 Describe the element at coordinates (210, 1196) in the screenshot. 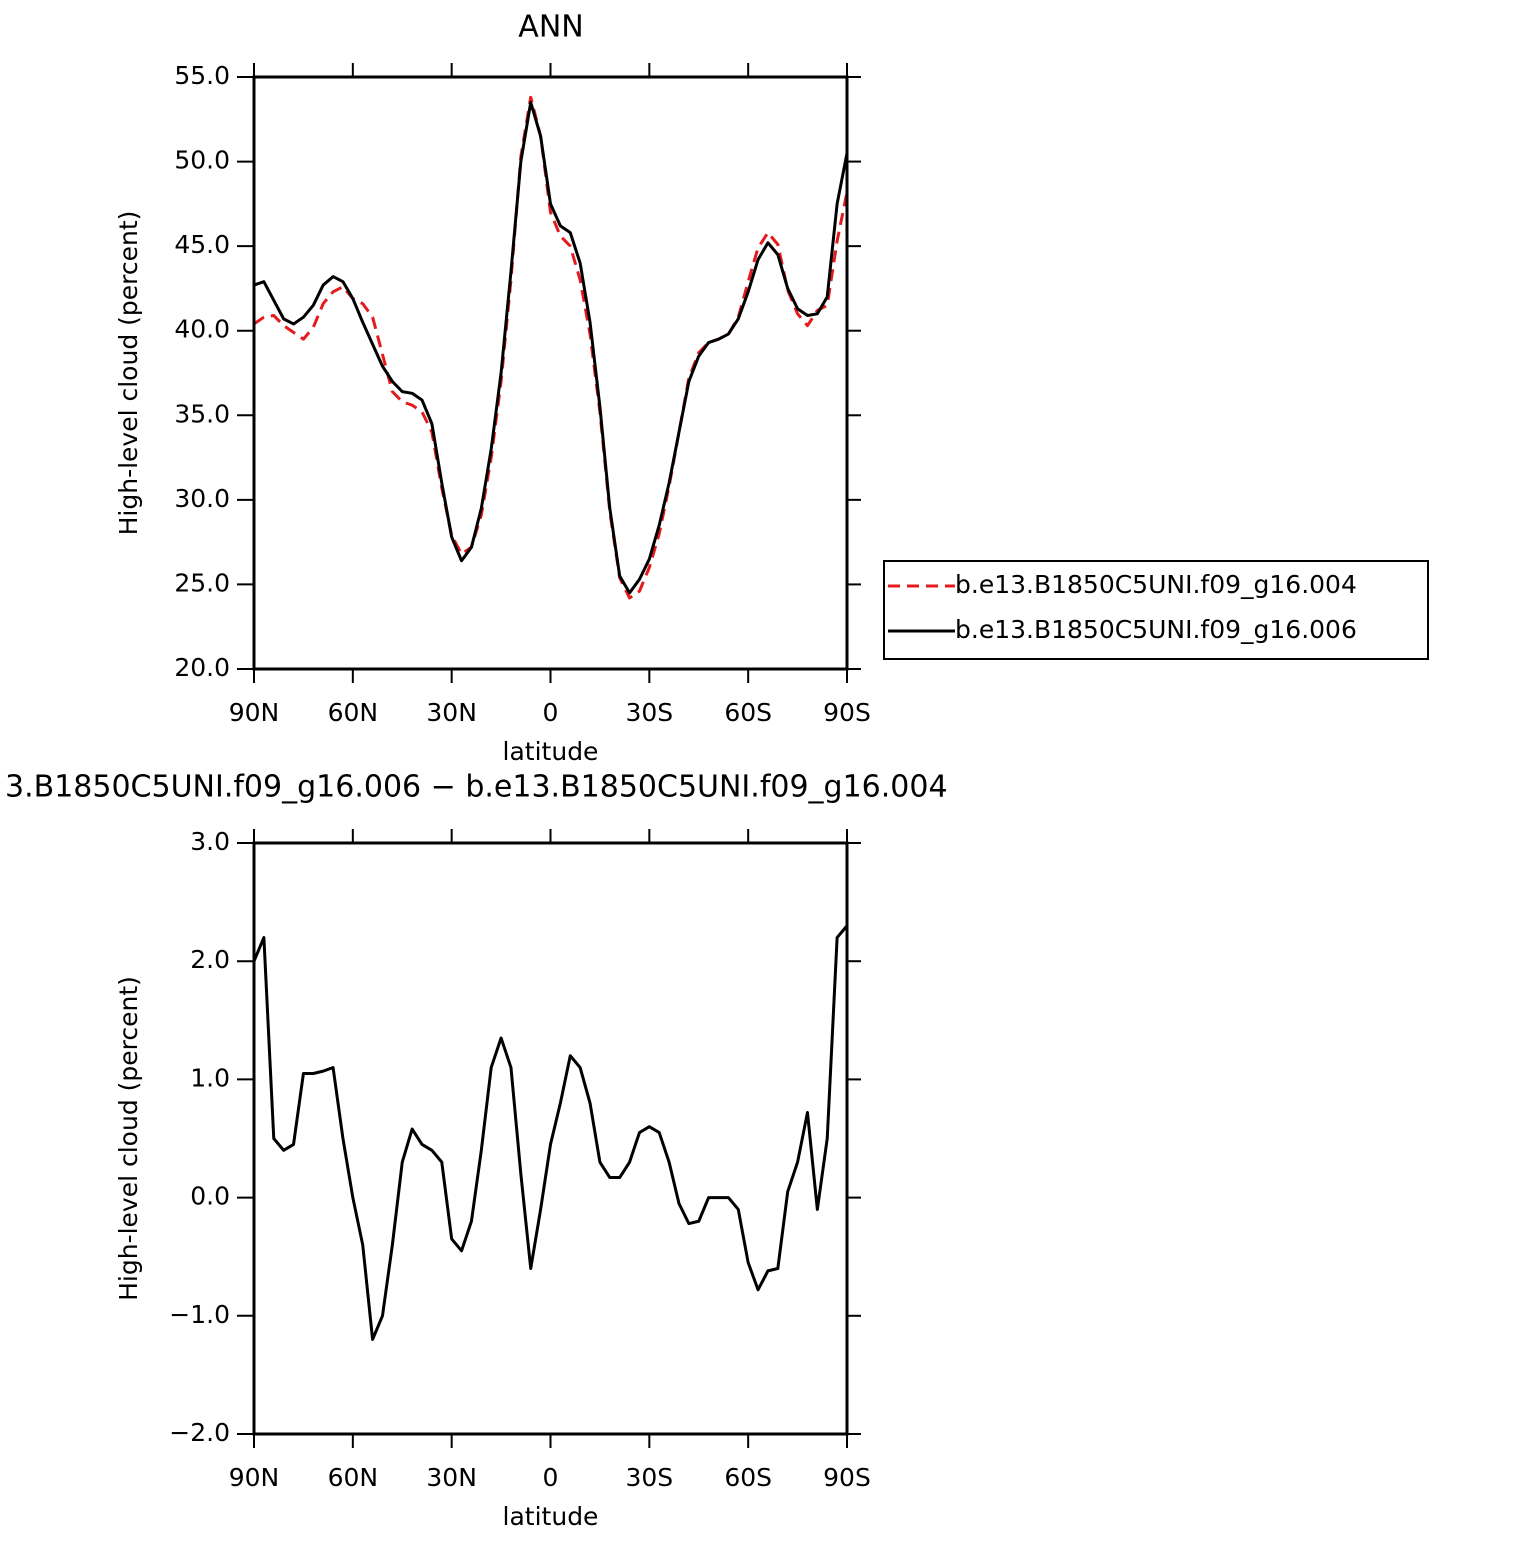

I see `y-tick-label: 0.0` at that location.